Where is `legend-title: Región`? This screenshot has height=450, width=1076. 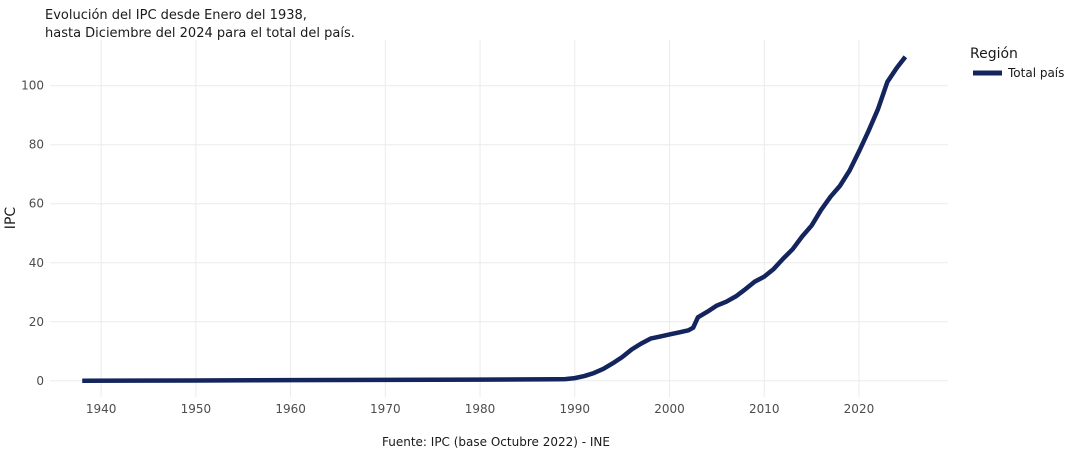 legend-title: Región is located at coordinates (994, 54).